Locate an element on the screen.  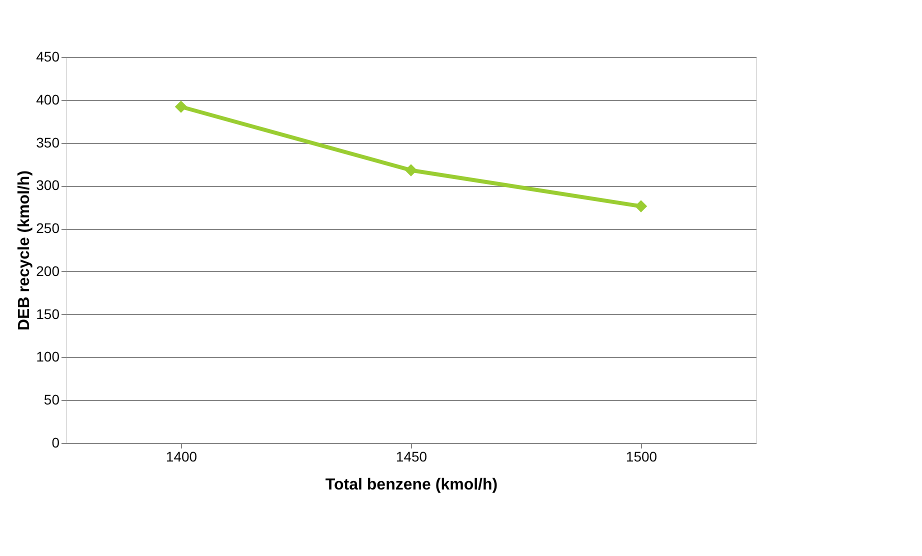
y-tick-label: 50 is located at coordinates (52, 400).